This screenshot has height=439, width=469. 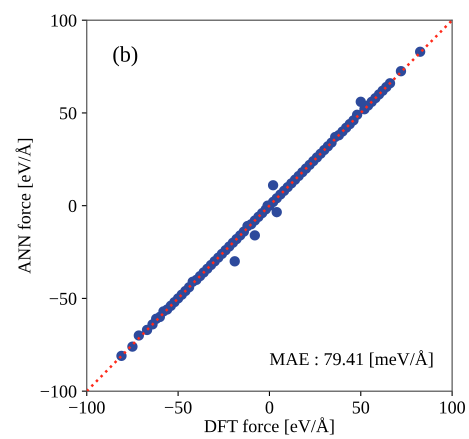 What do you see at coordinates (68, 113) in the screenshot?
I see `y-tick-label: 50` at bounding box center [68, 113].